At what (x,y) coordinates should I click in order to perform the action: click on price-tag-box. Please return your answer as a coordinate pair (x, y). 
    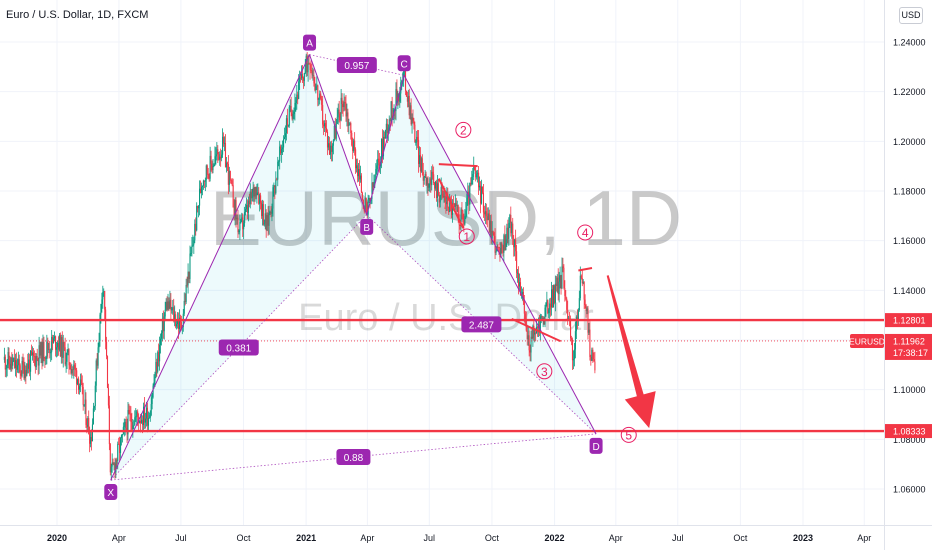
    Looking at the image, I should click on (908, 431).